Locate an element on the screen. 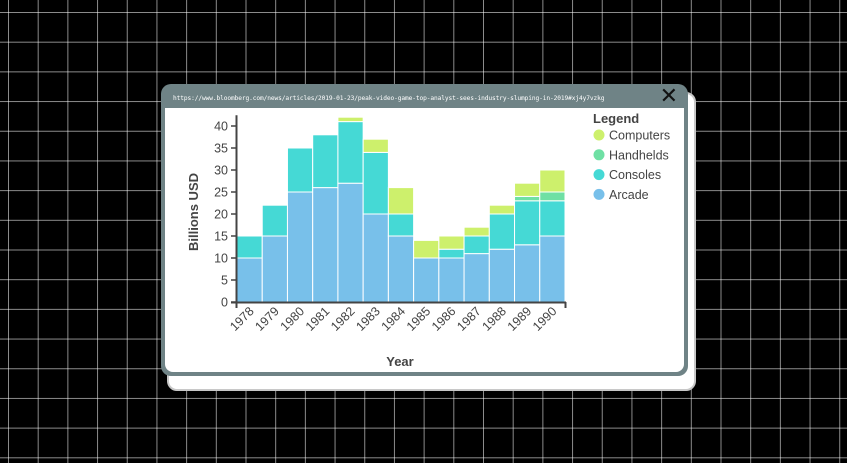 This screenshot has width=847, height=463. bar-segment-consoles-1981 is located at coordinates (325, 161).